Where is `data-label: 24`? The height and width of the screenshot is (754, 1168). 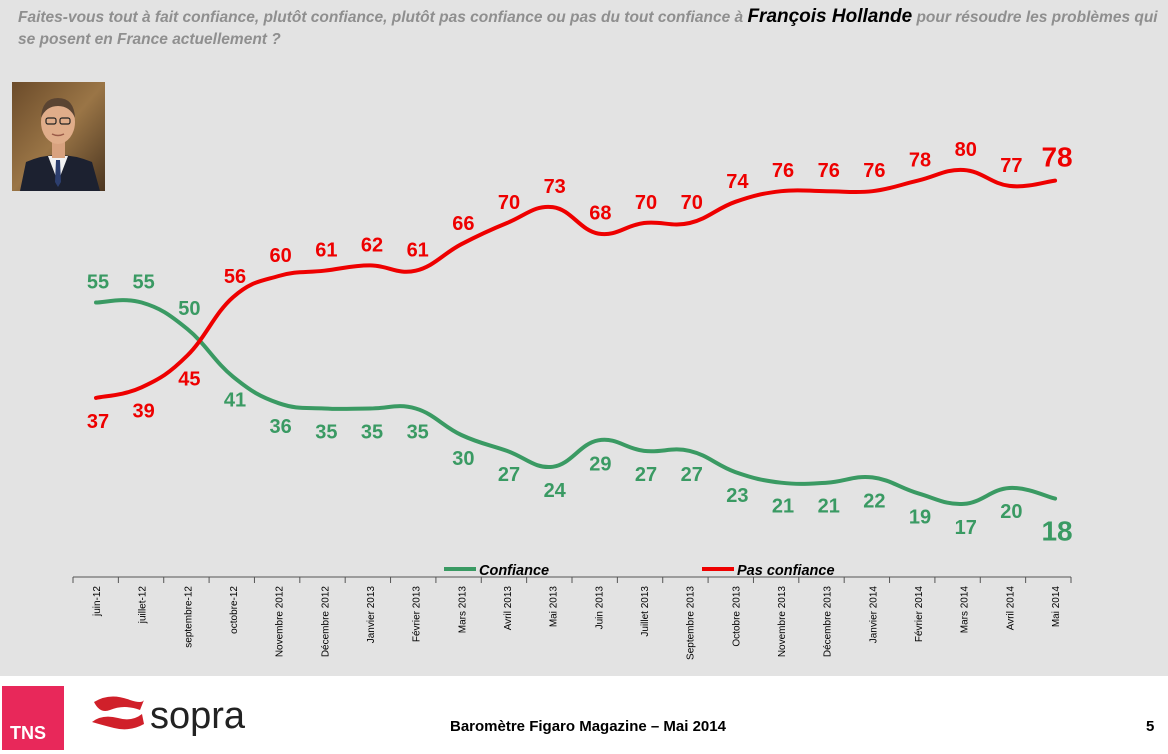
data-label: 24 is located at coordinates (555, 491).